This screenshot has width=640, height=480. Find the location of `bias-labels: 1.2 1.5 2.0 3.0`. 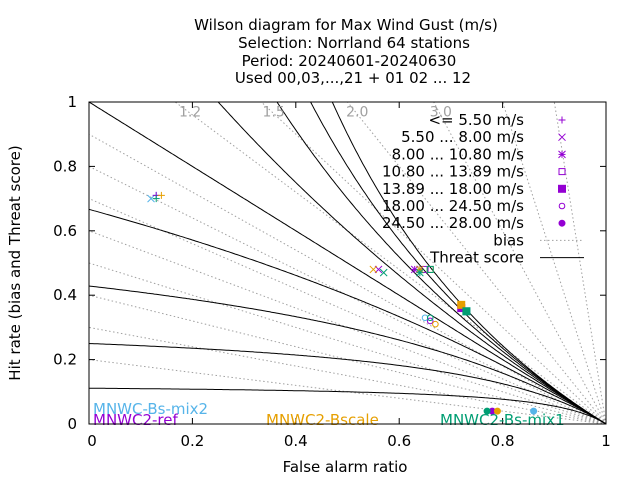

bias-labels: 1.2 1.5 2.0 3.0 is located at coordinates (315, 113).